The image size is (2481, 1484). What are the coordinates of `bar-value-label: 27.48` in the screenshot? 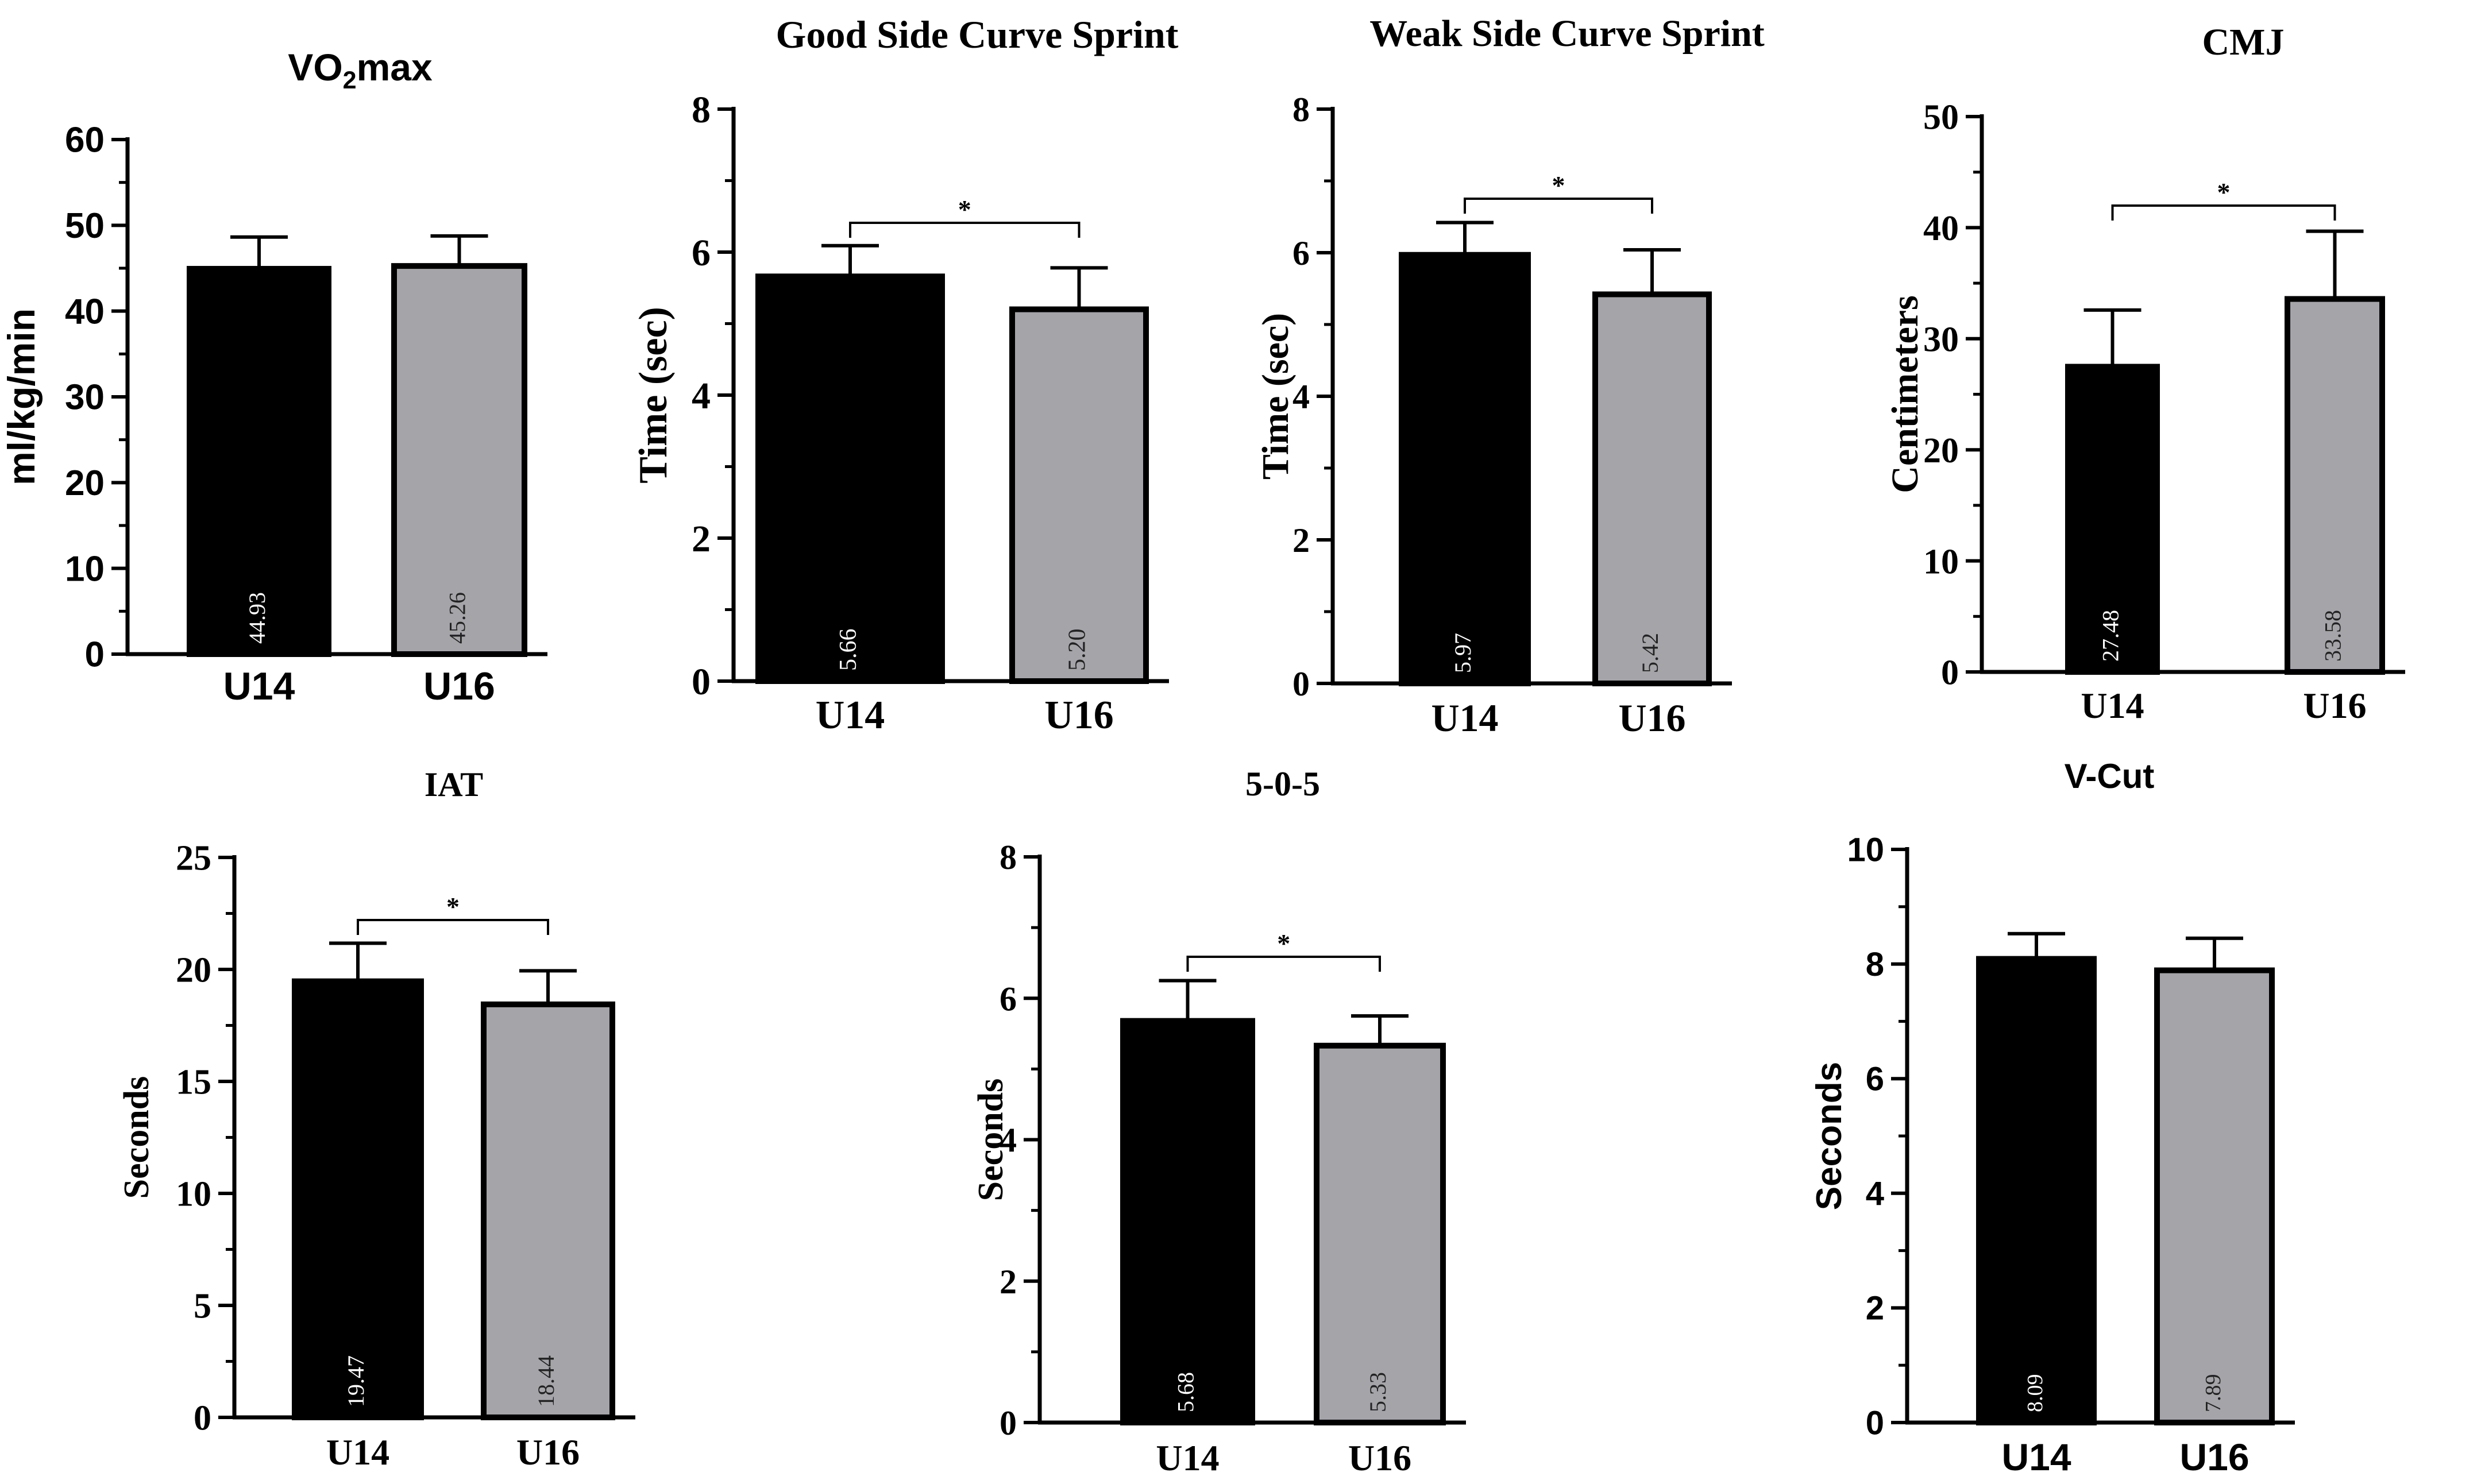 It's located at (2111, 636).